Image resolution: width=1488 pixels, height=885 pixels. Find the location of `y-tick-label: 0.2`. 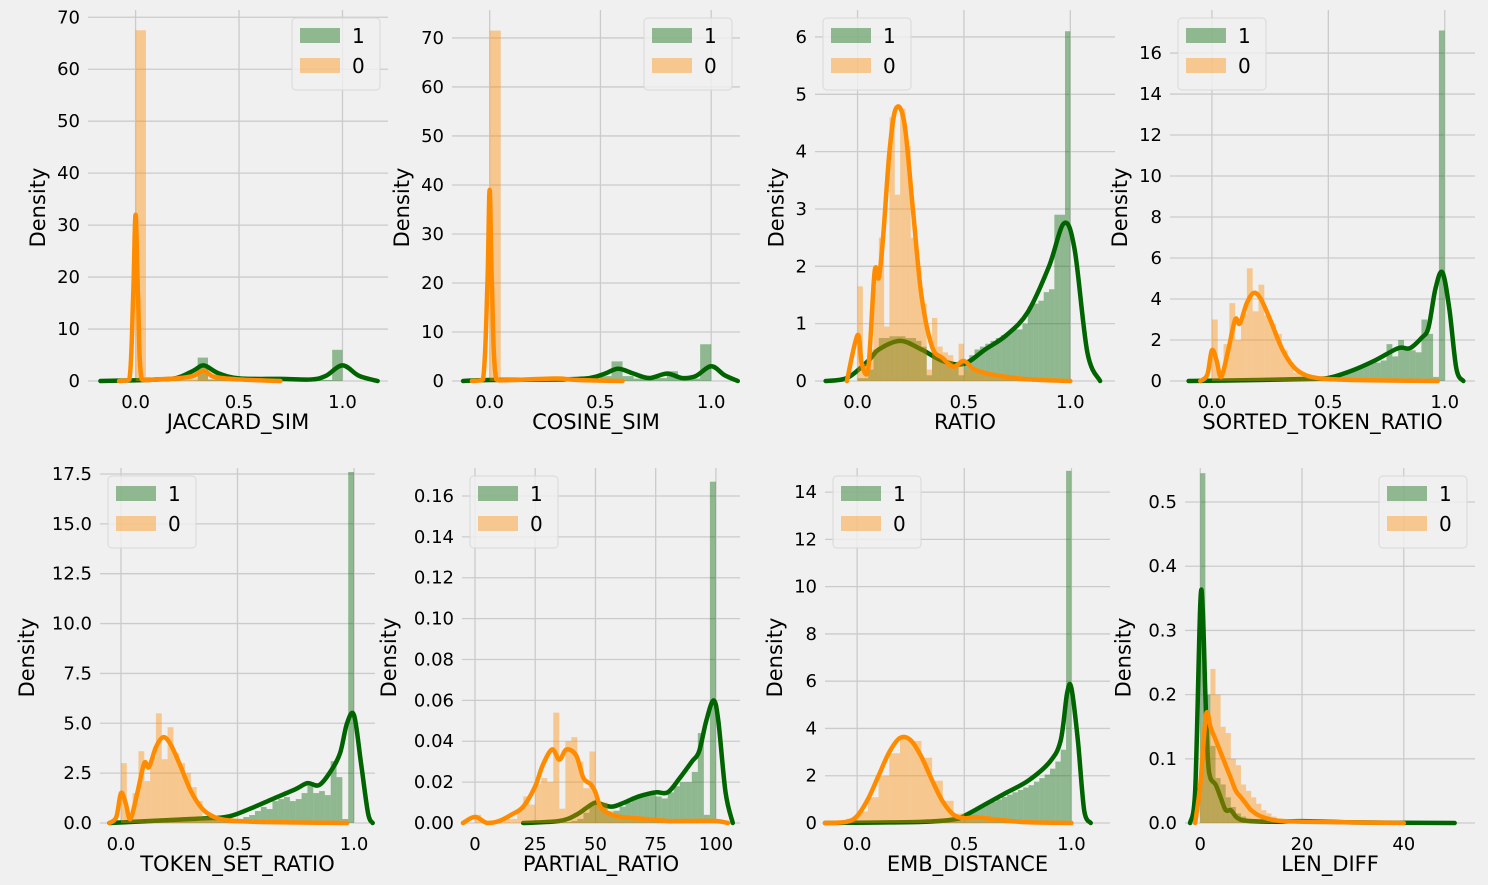

y-tick-label: 0.2 is located at coordinates (1162, 695).